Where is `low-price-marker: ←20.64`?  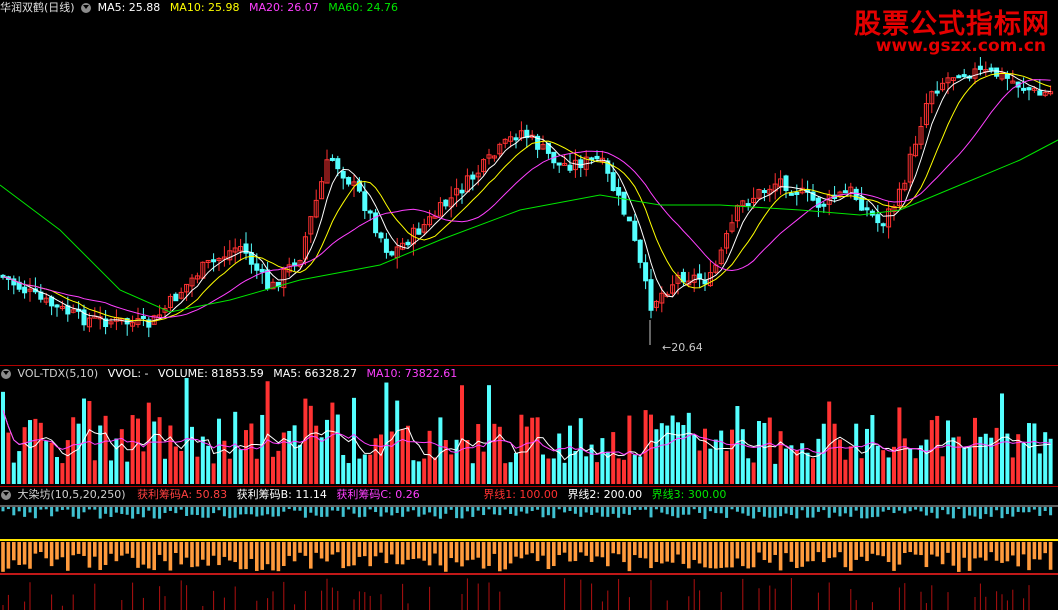
low-price-marker: ←20.64 is located at coordinates (682, 347).